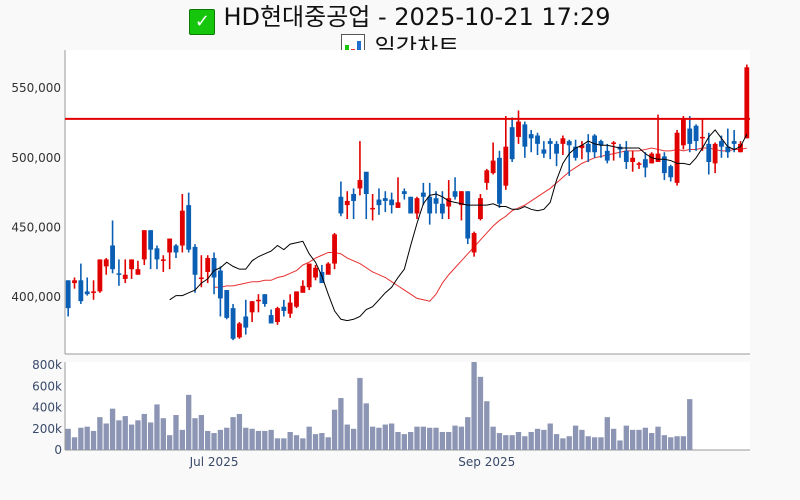 Image resolution: width=800 pixels, height=500 pixels. Describe the element at coordinates (36, 88) in the screenshot. I see `price-tick-label: 550,000` at that location.